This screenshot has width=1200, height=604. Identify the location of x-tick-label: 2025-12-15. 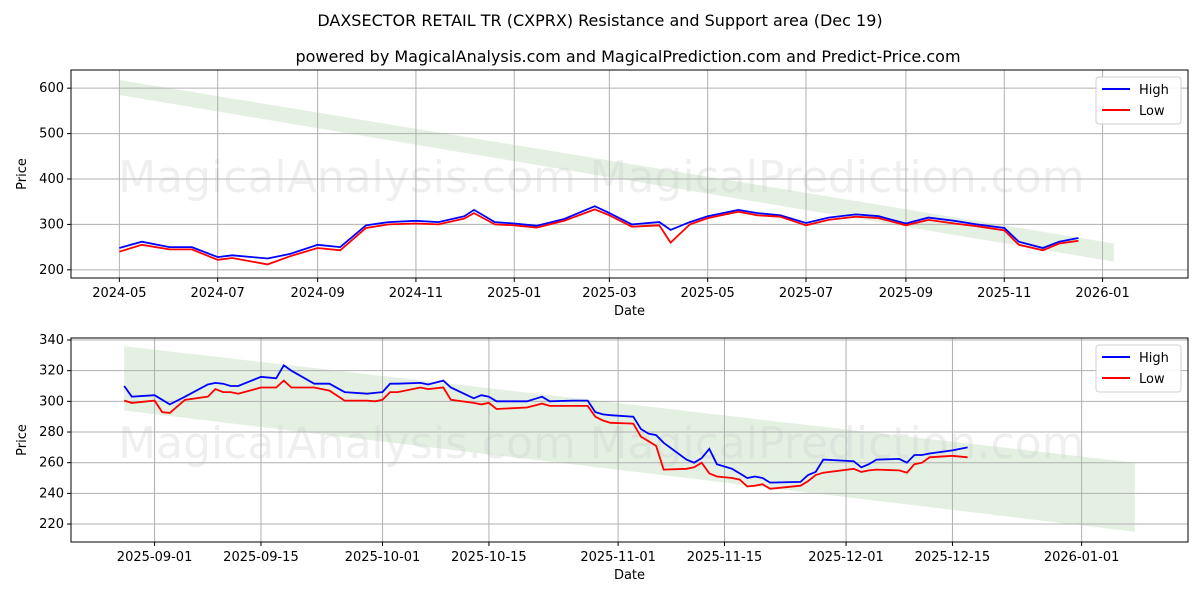
(953, 557).